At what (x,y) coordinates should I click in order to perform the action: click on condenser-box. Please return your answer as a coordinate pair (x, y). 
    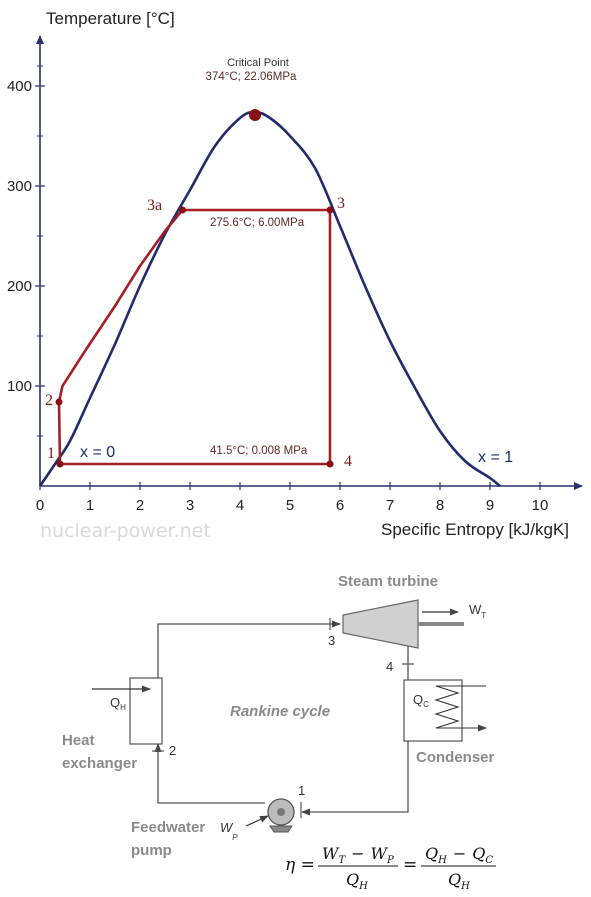
    Looking at the image, I should click on (433, 710).